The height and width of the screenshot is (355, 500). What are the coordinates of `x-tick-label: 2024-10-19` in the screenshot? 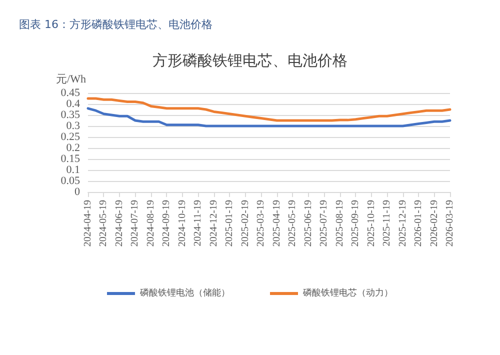 It's located at (182, 223).